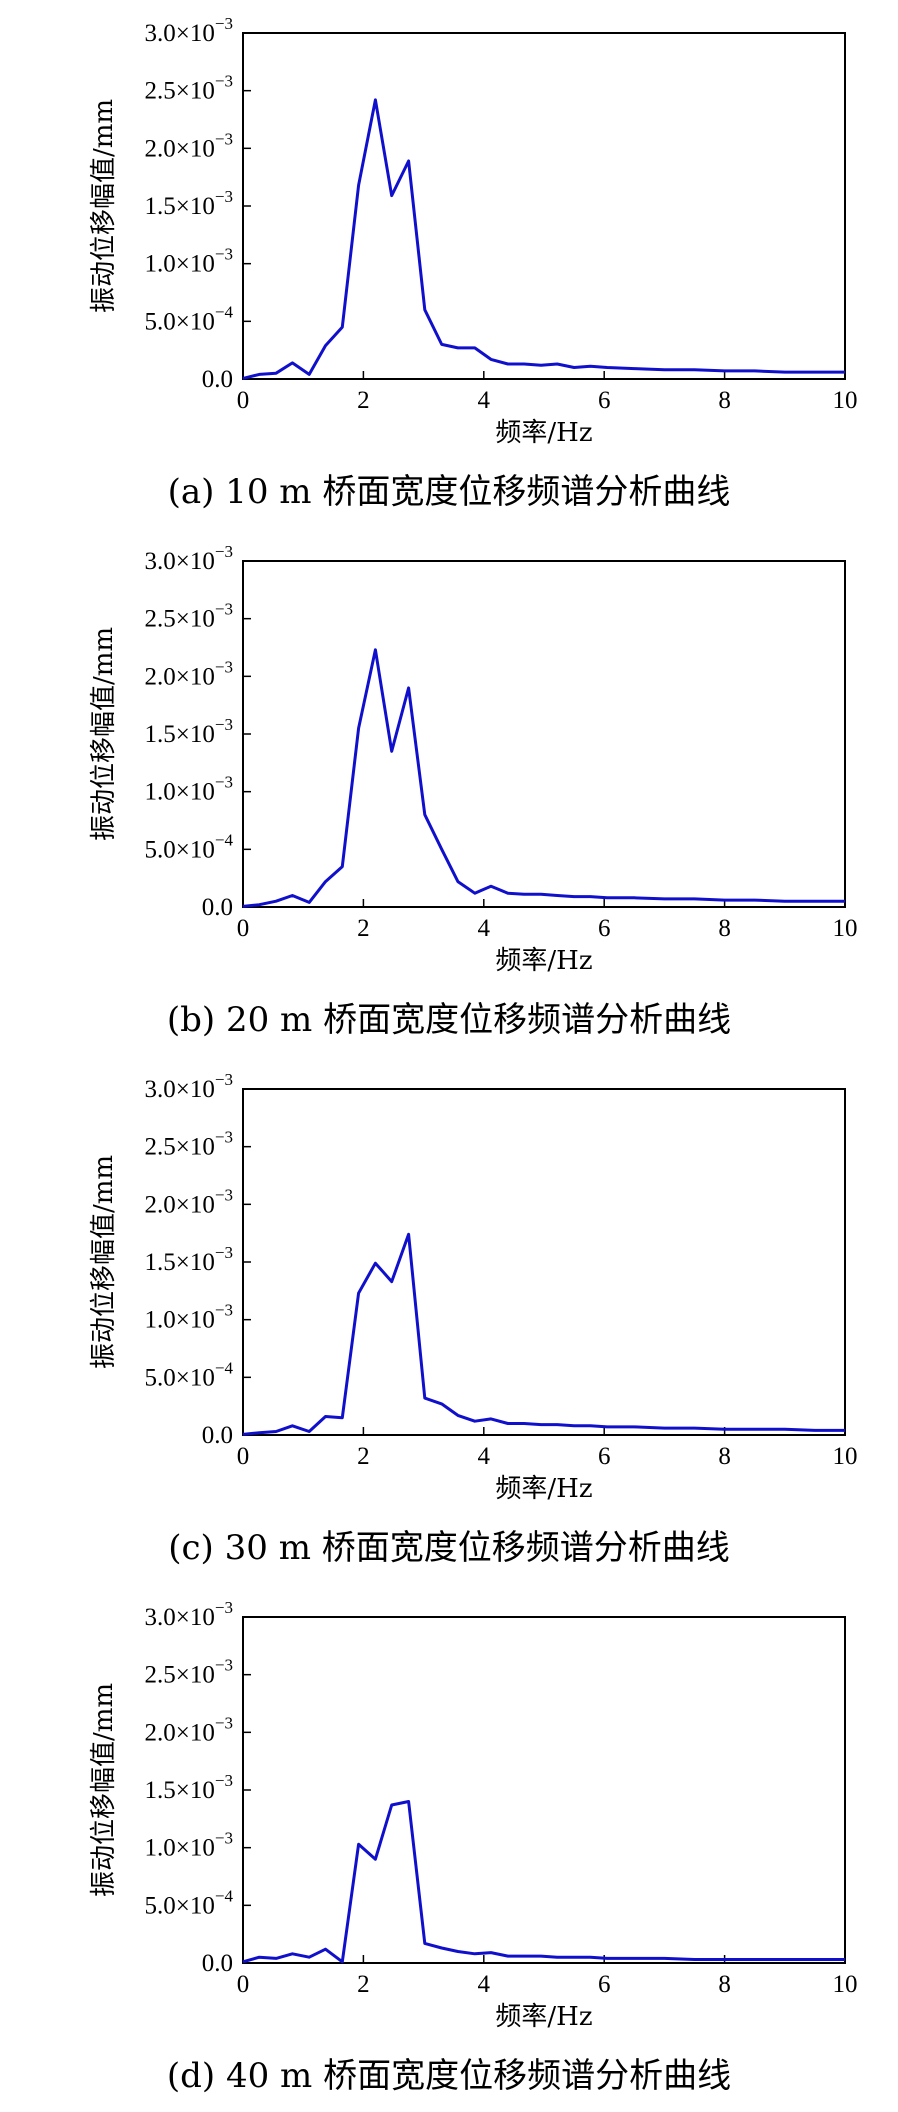  I want to click on figure-caption: (d) 40 m 桥面宽度位移频谱分析曲线, so click(449, 2076).